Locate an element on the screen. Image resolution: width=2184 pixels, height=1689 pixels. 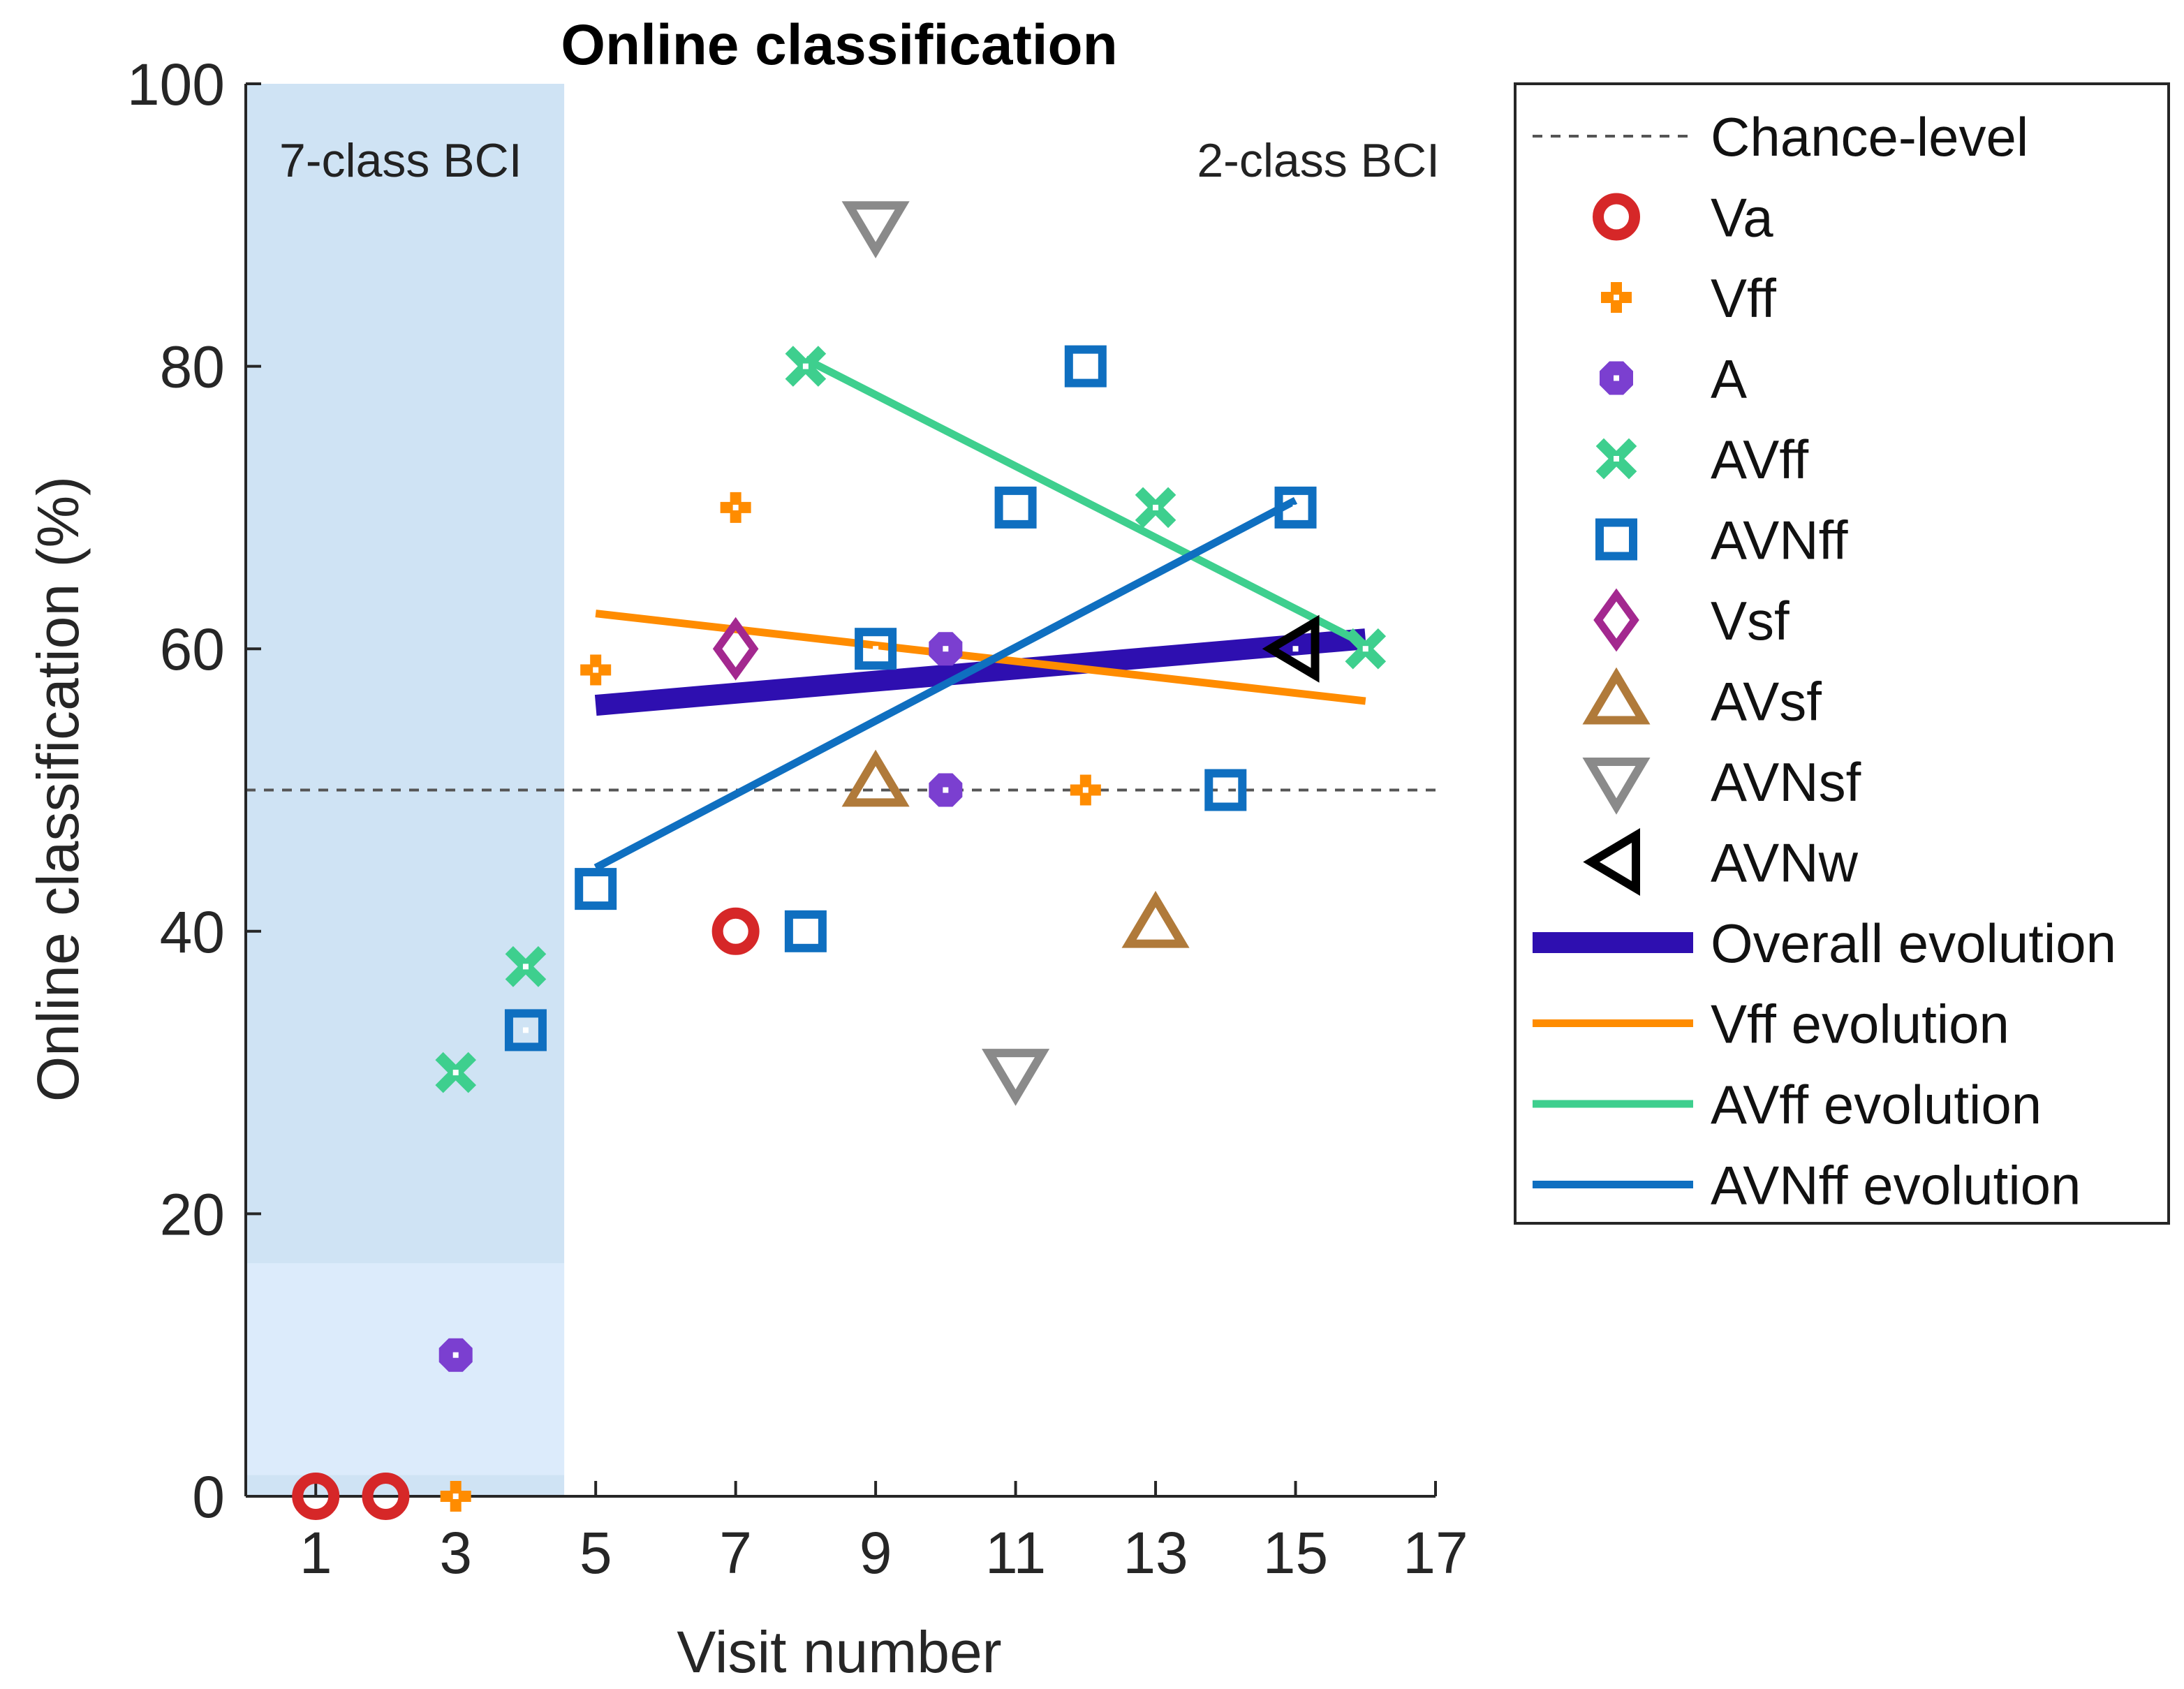
shaded-region-rect is located at coordinates (406, 790).